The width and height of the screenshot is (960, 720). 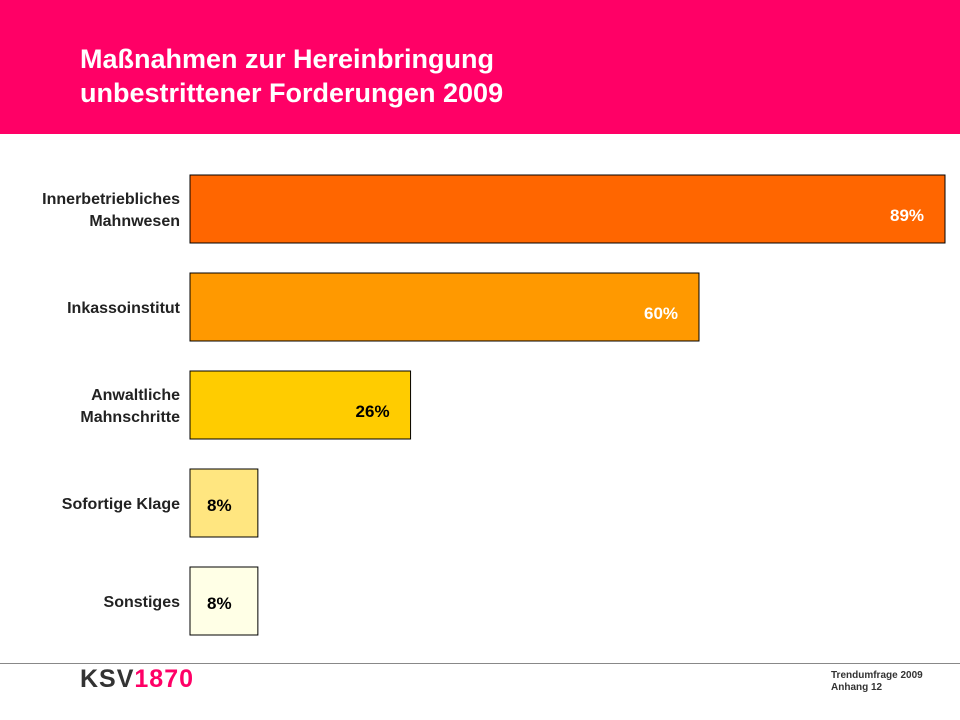 I want to click on category-label-5: Sonstiges, so click(x=142, y=602).